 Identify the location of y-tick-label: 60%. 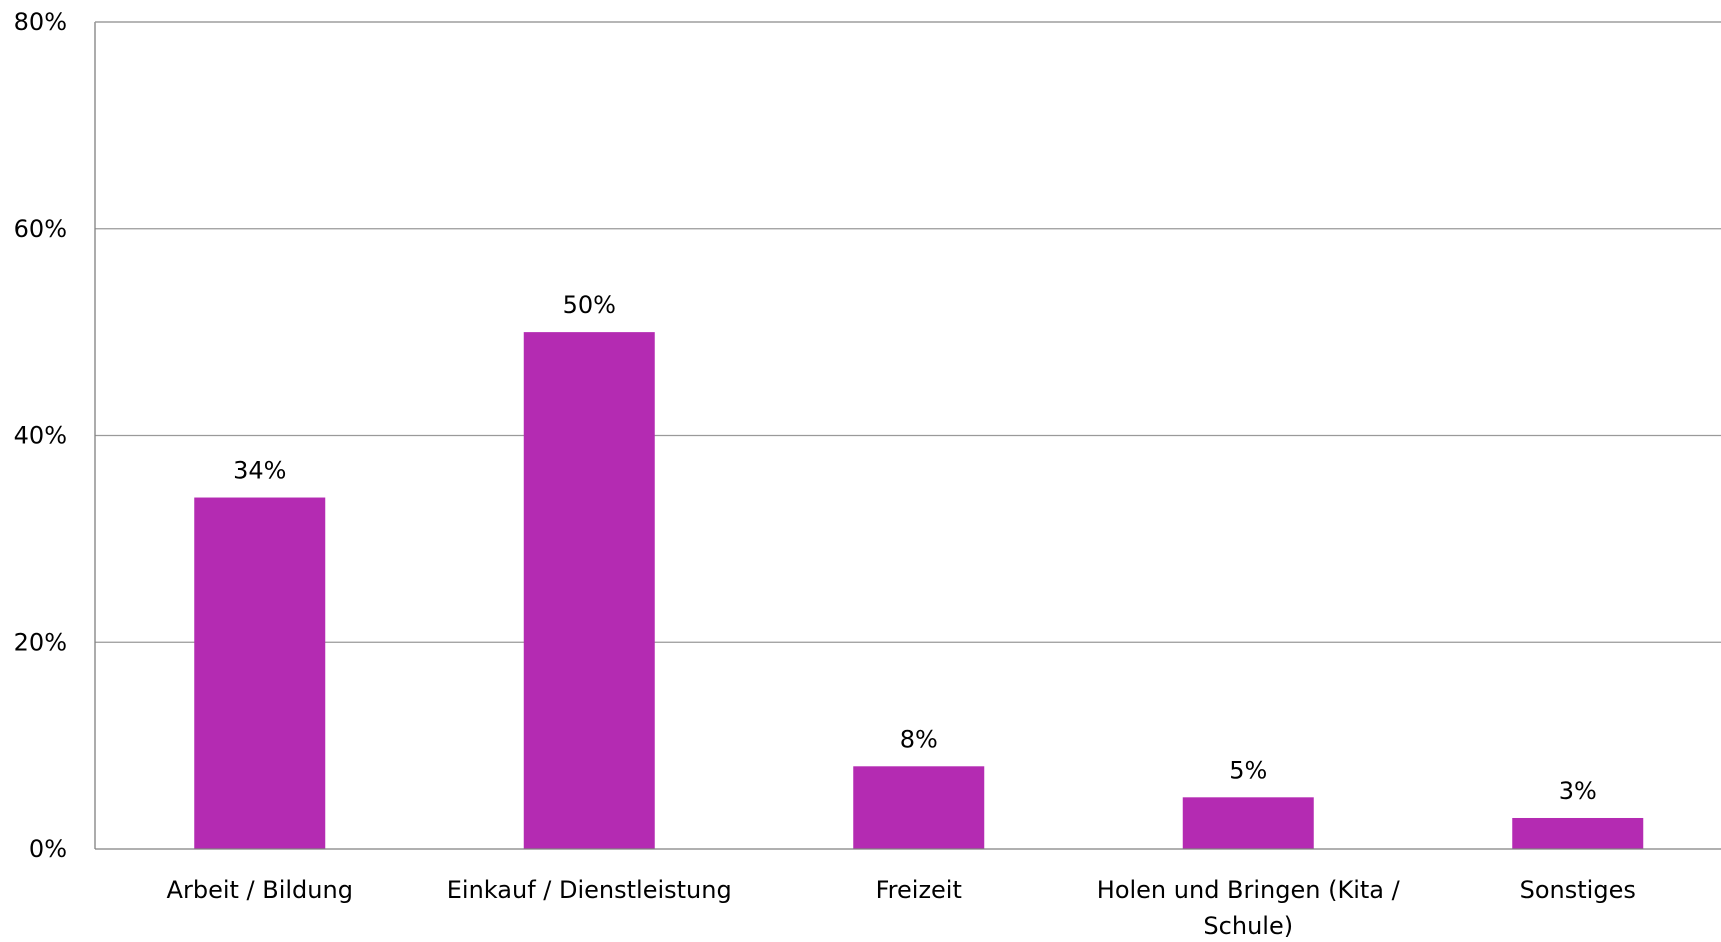
(40, 229).